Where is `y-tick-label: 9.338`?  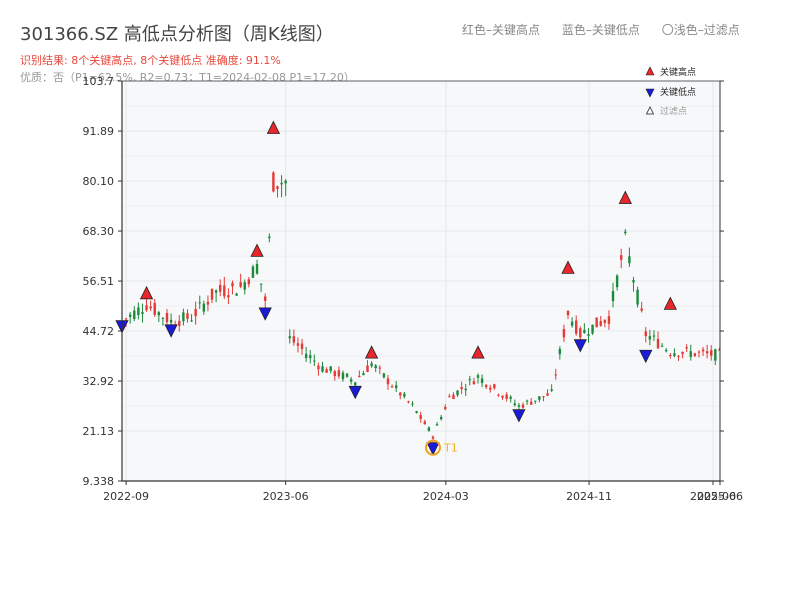
y-tick-label: 9.338 is located at coordinates (99, 481).